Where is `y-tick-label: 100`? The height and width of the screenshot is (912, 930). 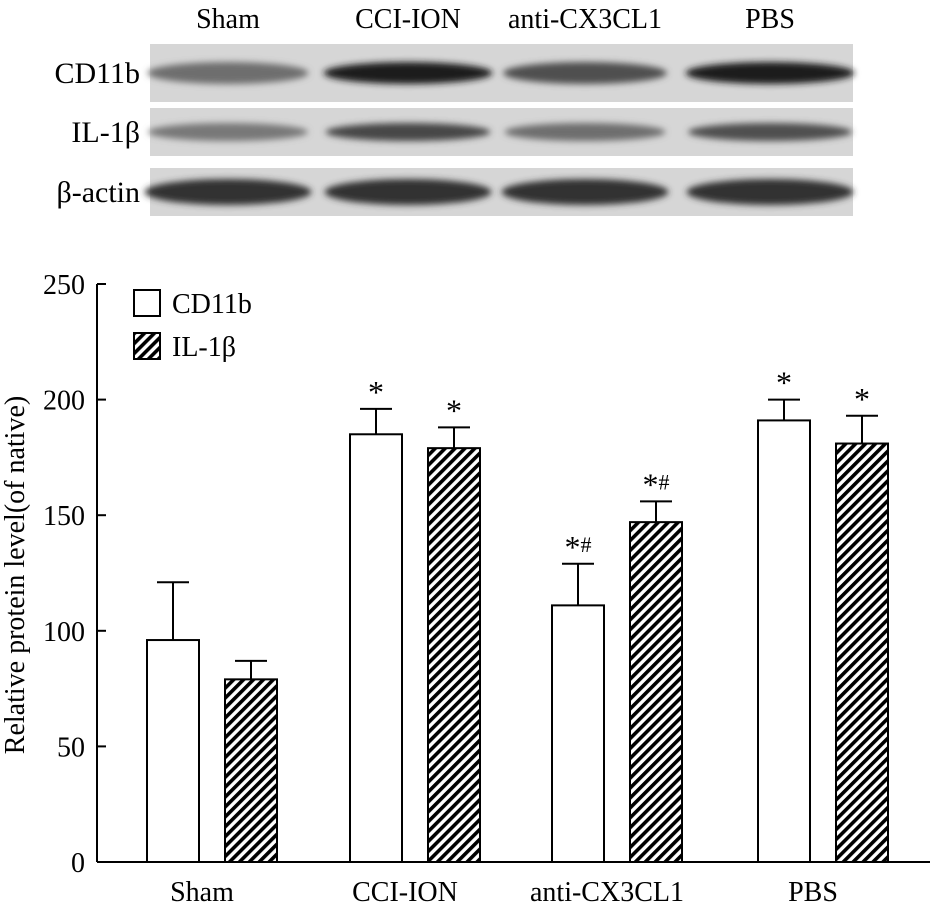
y-tick-label: 100 is located at coordinates (64, 632).